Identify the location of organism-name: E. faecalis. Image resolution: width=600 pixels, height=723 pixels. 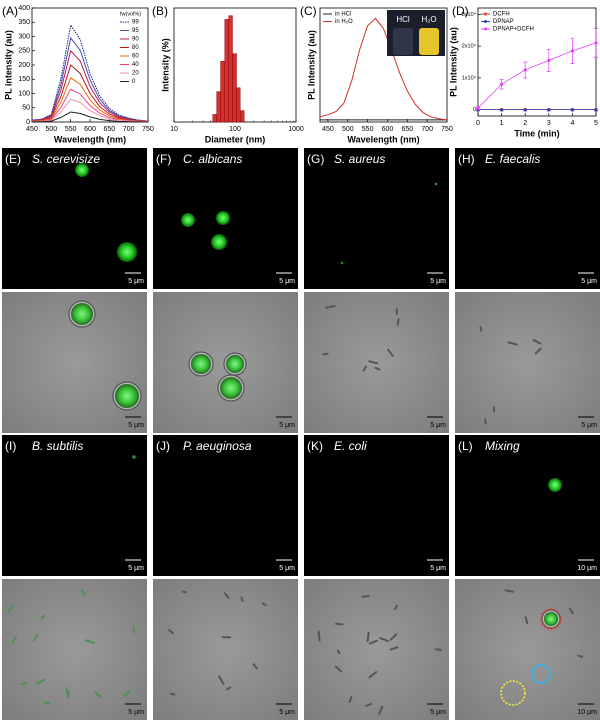
(512, 159).